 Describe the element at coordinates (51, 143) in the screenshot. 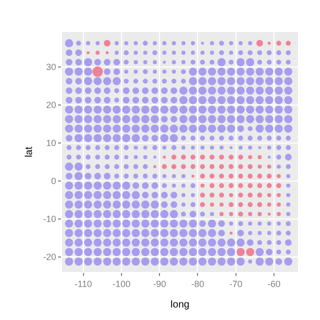

I see `y-tick-label: 10` at that location.